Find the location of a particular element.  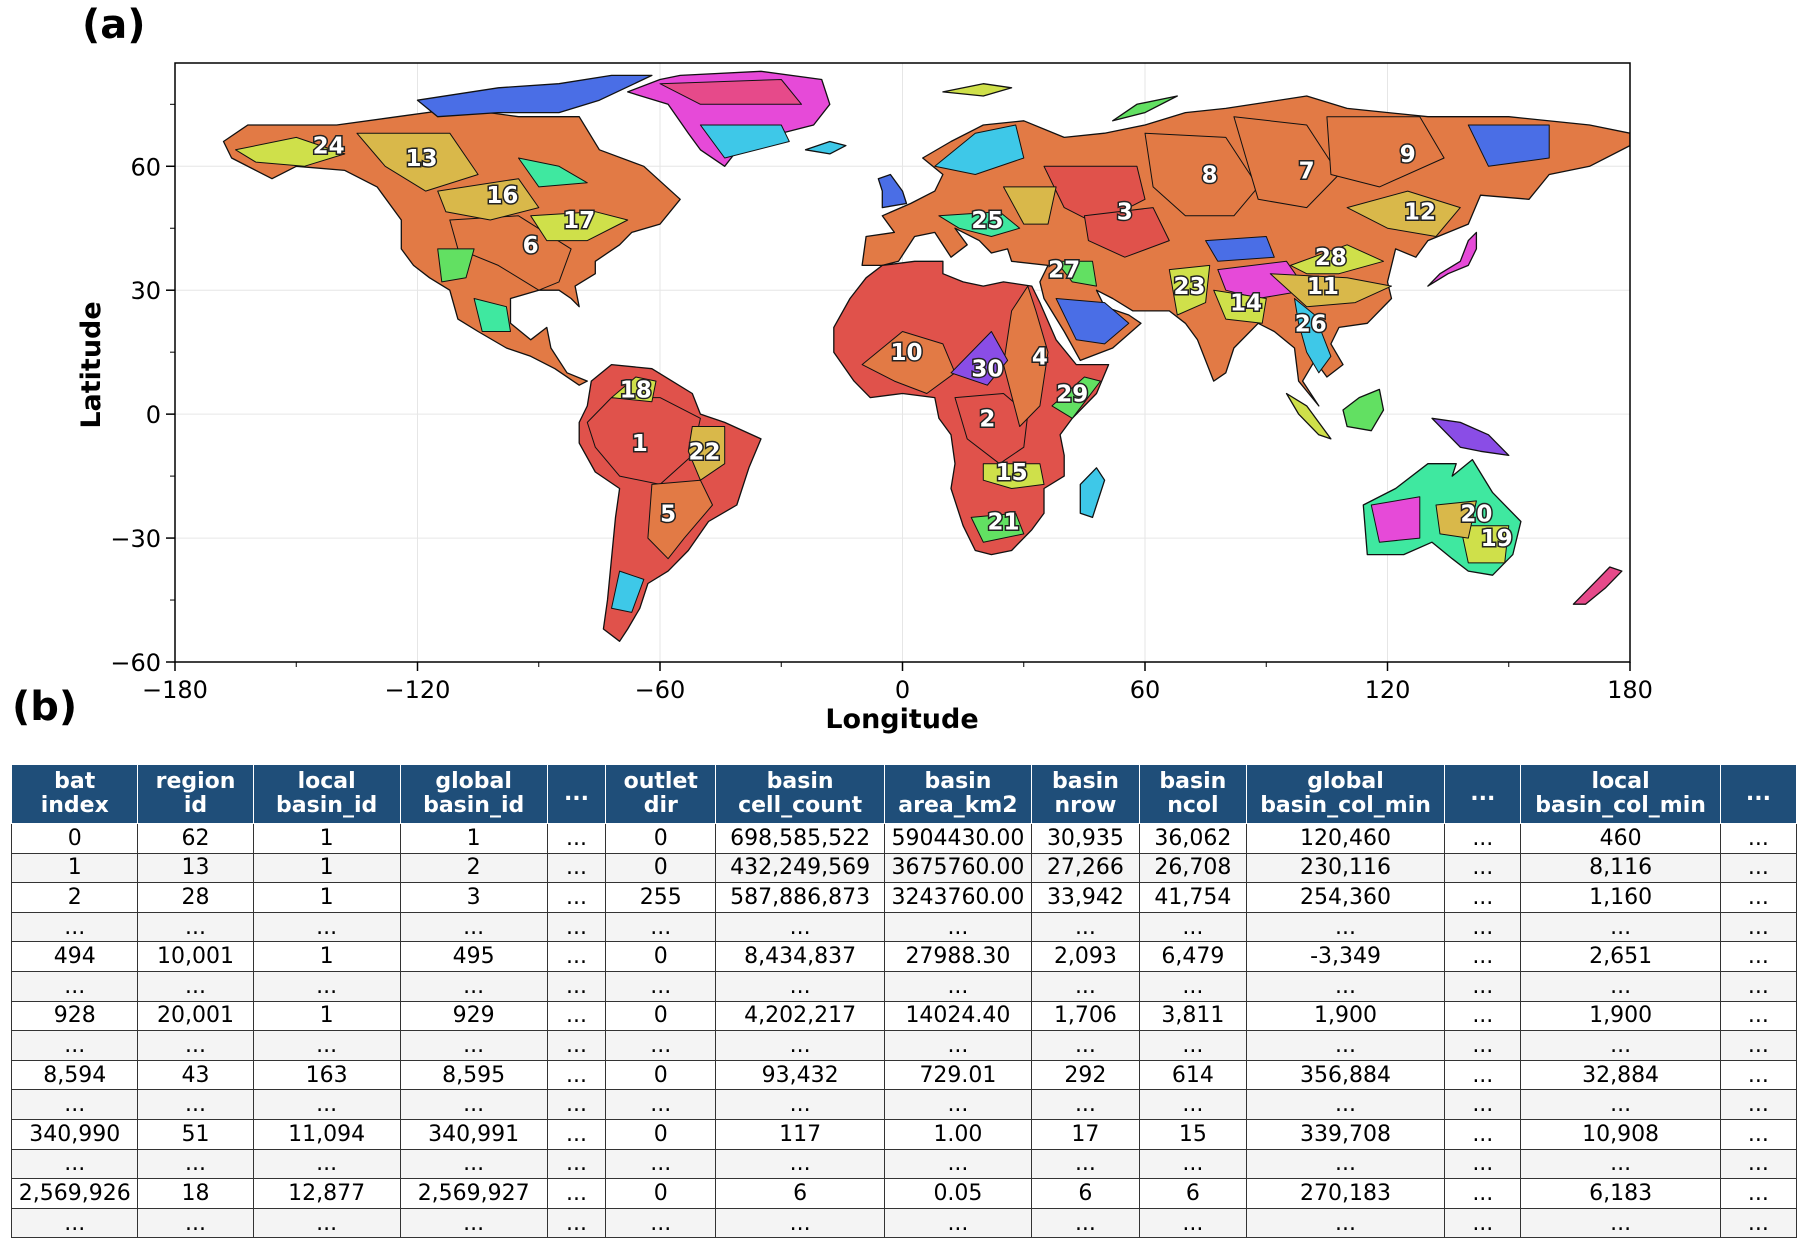

table-cell: 28 is located at coordinates (195, 897).